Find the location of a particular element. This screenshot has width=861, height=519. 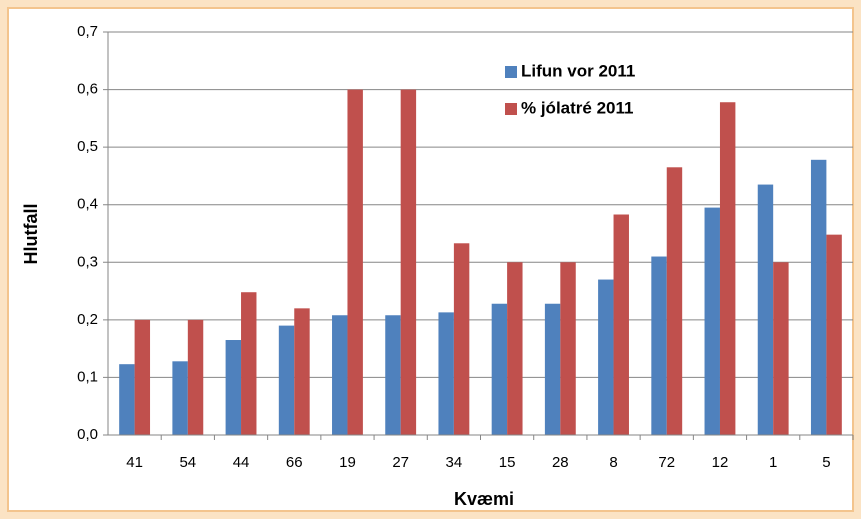

y-tick-label: 0,3 is located at coordinates (87, 261).